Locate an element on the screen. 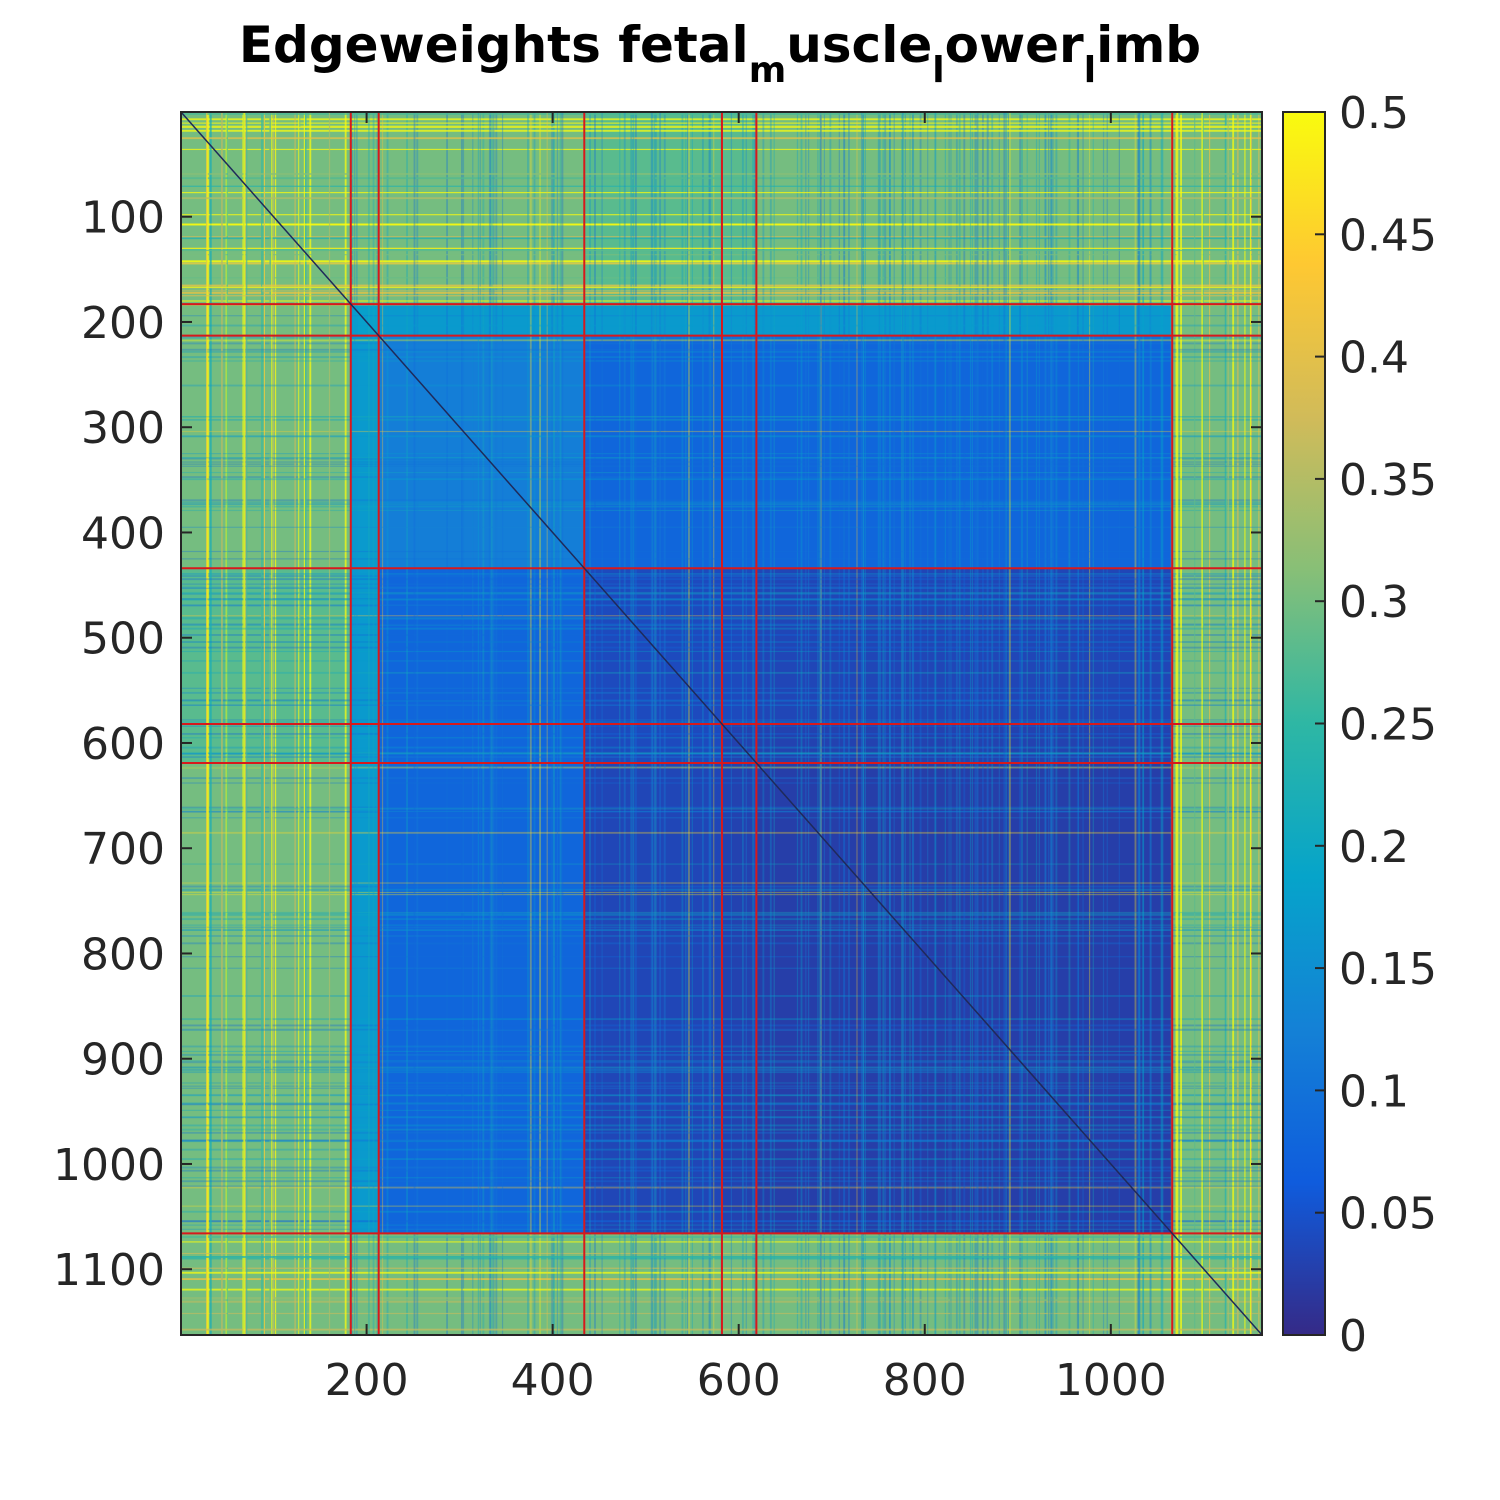  colorbar-tick-label: 0.4 is located at coordinates (1374, 358).